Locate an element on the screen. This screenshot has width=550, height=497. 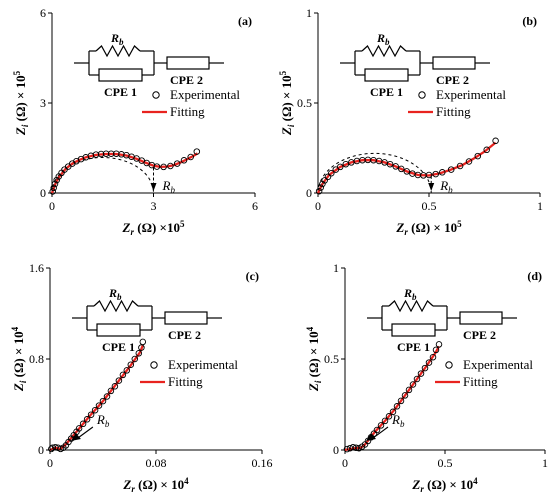
x-tick-label: 0.5 is located at coordinates (445, 463).